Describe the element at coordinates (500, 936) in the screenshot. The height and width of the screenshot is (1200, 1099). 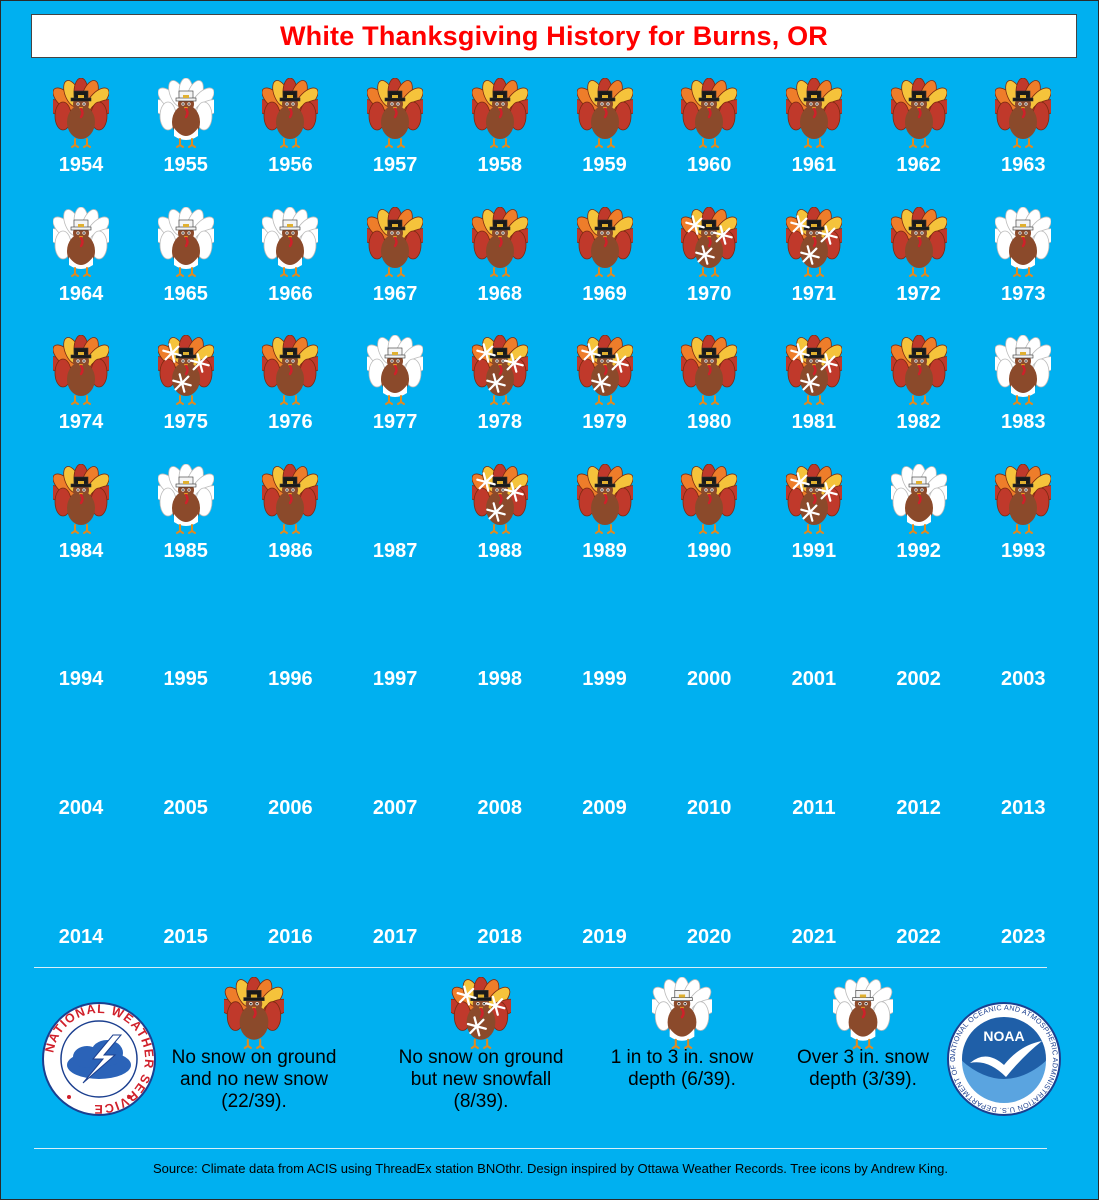
I see `year-label: 2018` at that location.